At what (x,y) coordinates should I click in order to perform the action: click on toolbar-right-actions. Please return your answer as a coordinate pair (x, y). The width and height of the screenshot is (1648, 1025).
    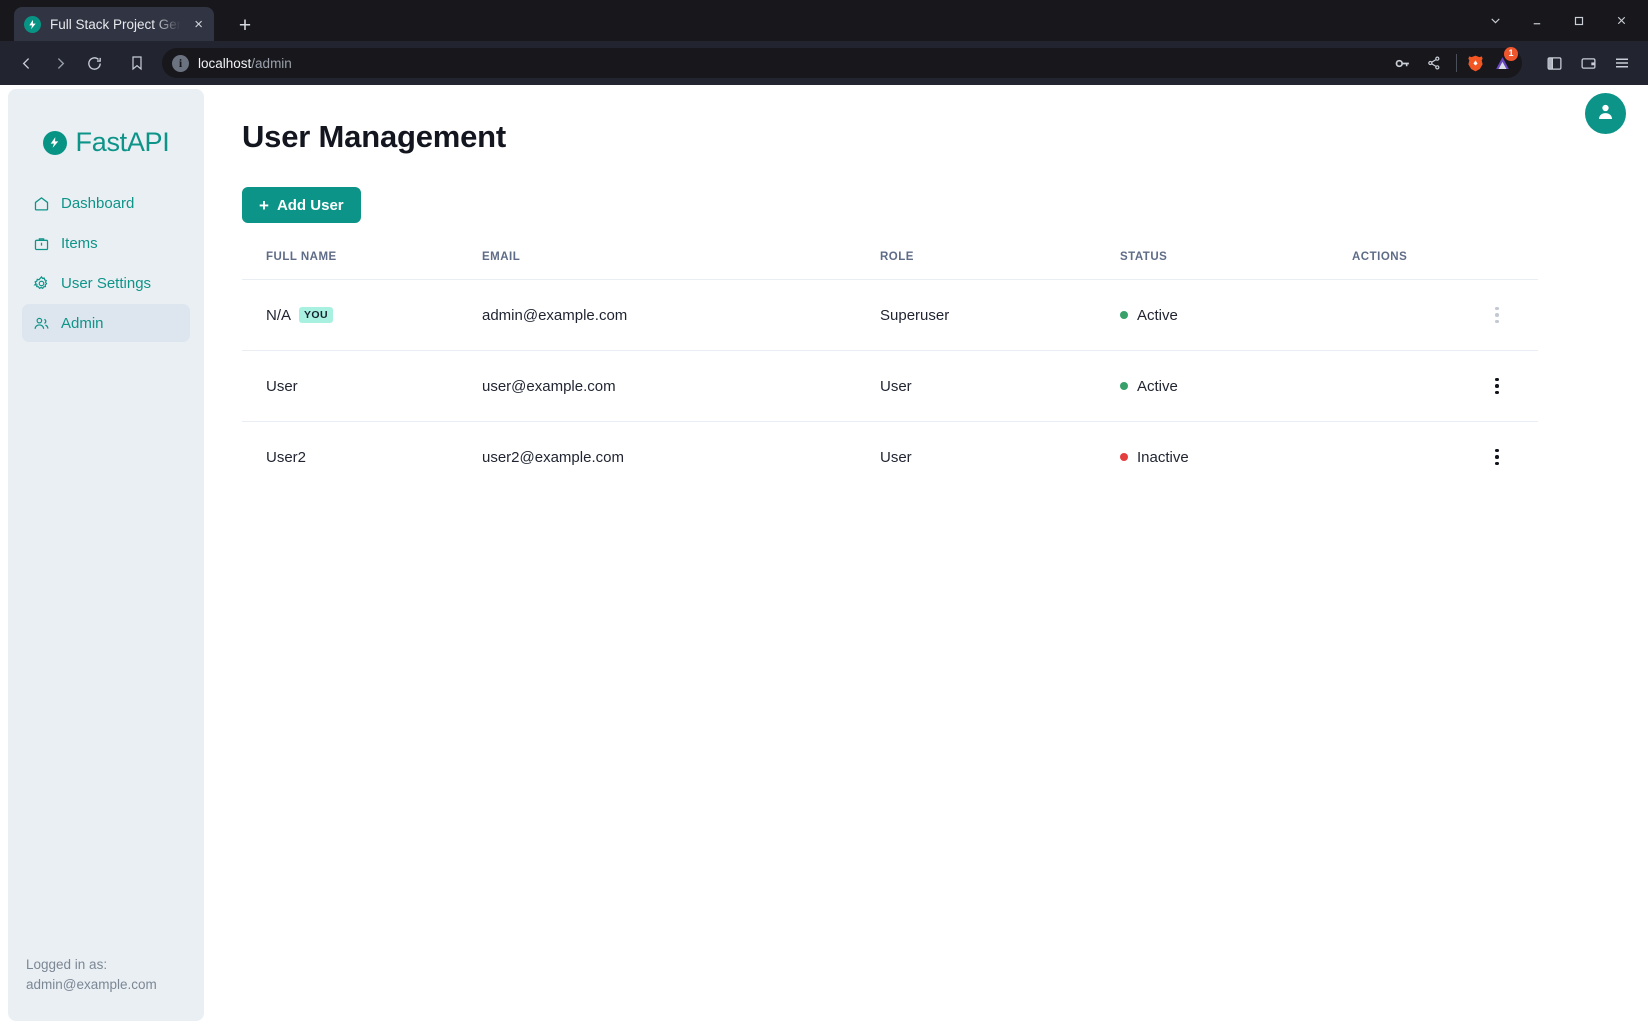
    Looking at the image, I should click on (1588, 63).